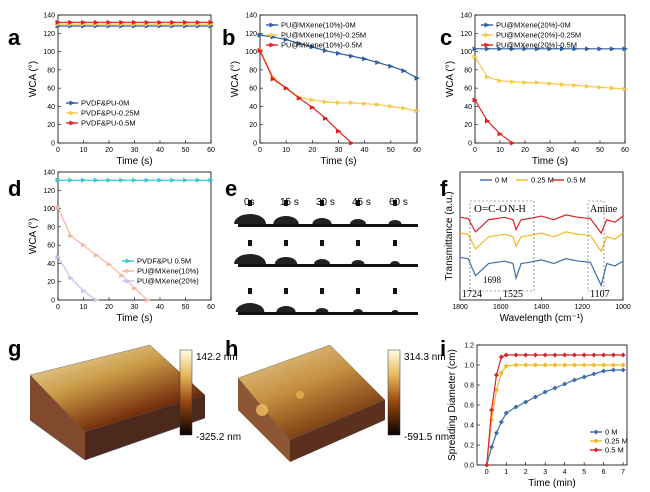 The width and height of the screenshot is (650, 492). I want to click on x-axis-title: Time (min), so click(551, 483).